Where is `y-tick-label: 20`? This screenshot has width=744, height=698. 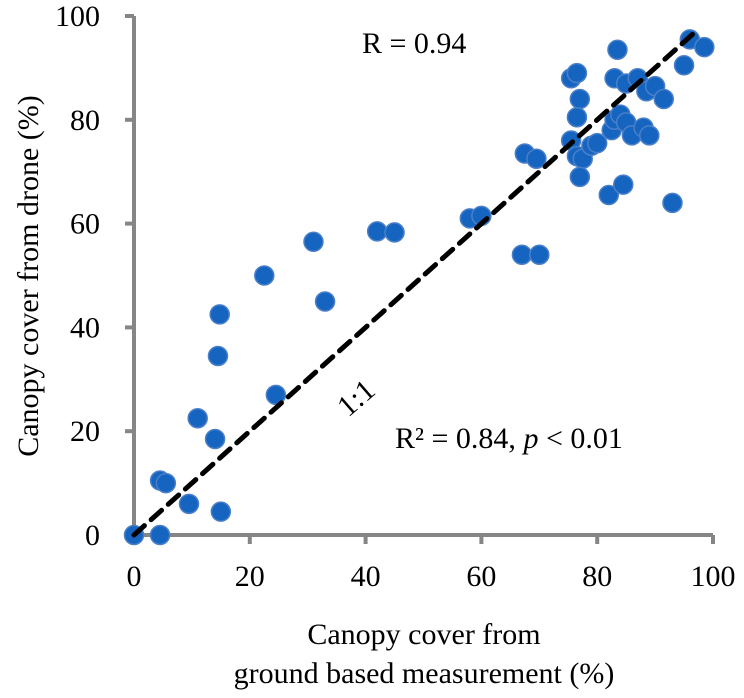
y-tick-label: 20 is located at coordinates (85, 431).